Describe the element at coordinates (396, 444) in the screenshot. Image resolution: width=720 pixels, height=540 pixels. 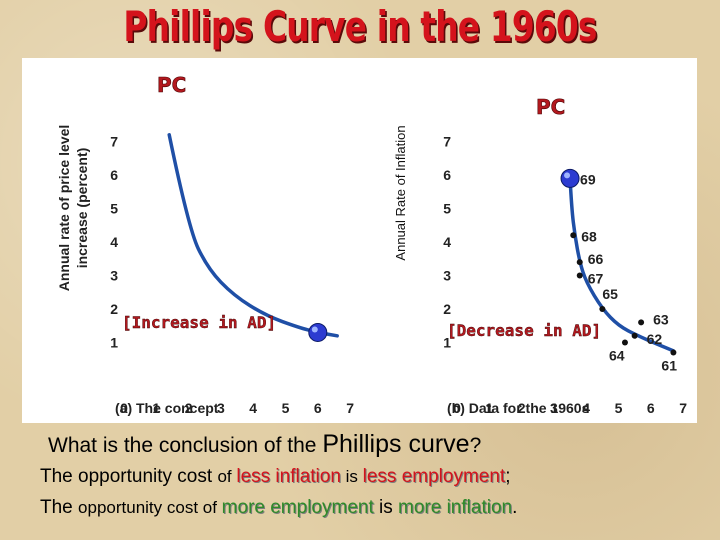
I see `question-emphasis: Phillips curve` at that location.